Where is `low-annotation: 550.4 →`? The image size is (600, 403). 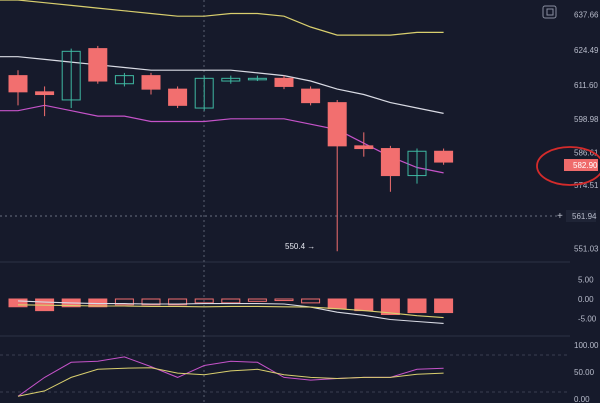
low-annotation: 550.4 → is located at coordinates (300, 246).